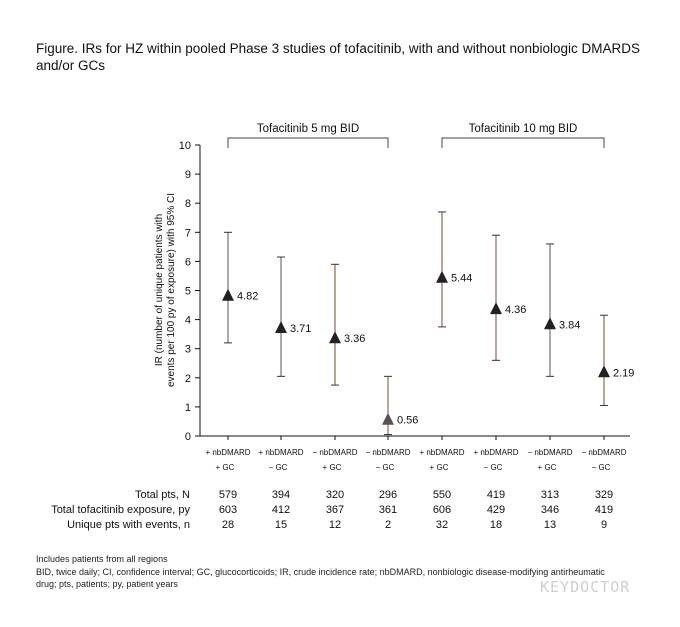 The height and width of the screenshot is (627, 680). What do you see at coordinates (461, 279) in the screenshot?
I see `data-point-label: 5.44` at bounding box center [461, 279].